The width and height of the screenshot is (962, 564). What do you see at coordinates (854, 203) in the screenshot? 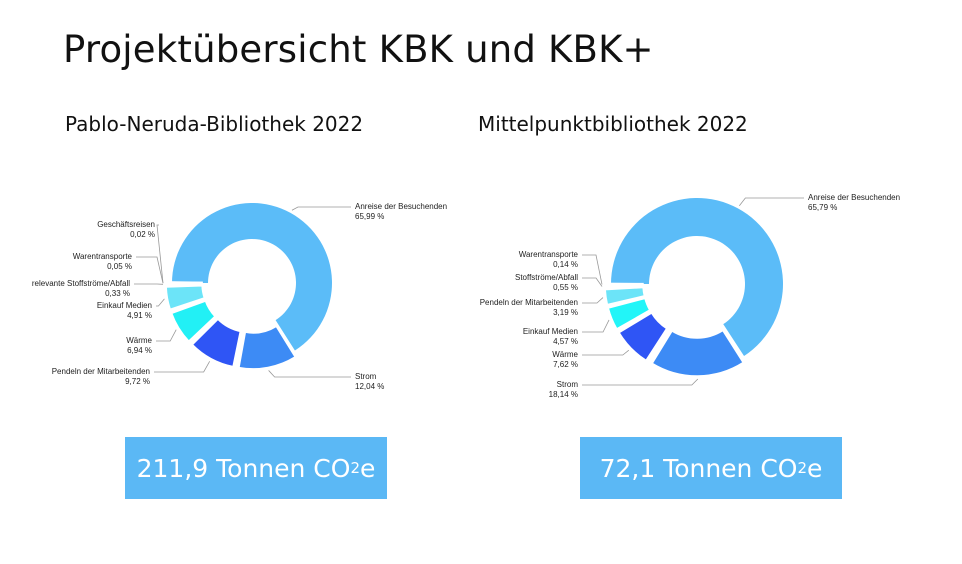
I see `slice-label: Anreise der Besuchenden 65,79 %` at bounding box center [854, 203].